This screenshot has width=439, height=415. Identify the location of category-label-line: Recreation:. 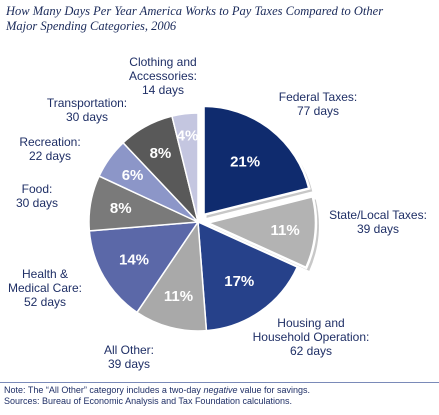
(49, 142).